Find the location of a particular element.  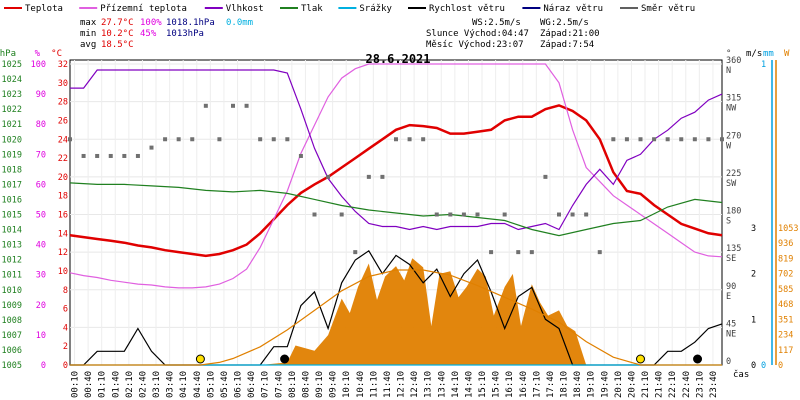

y-tick-temperature: 10 is located at coordinates (63, 272).